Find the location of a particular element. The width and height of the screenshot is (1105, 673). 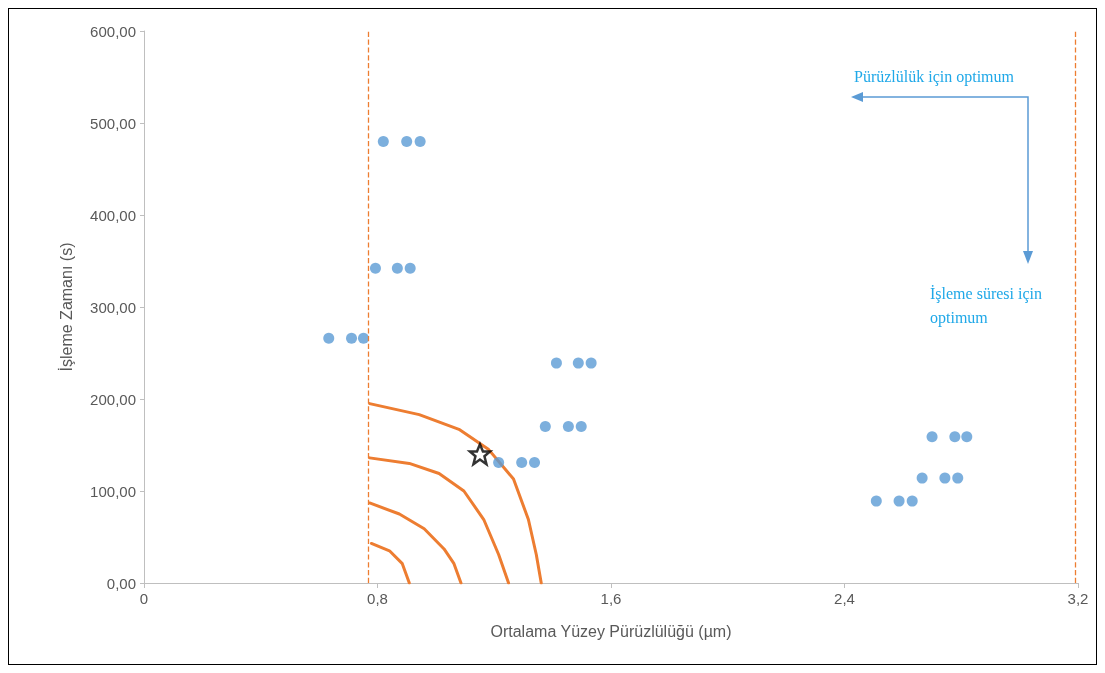

x-tick-label: 2,4 is located at coordinates (844, 598).